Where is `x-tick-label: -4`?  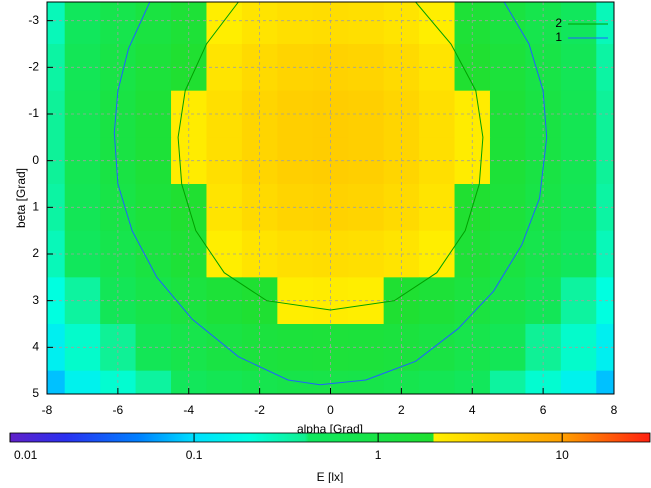
x-tick-label: -4 is located at coordinates (188, 410).